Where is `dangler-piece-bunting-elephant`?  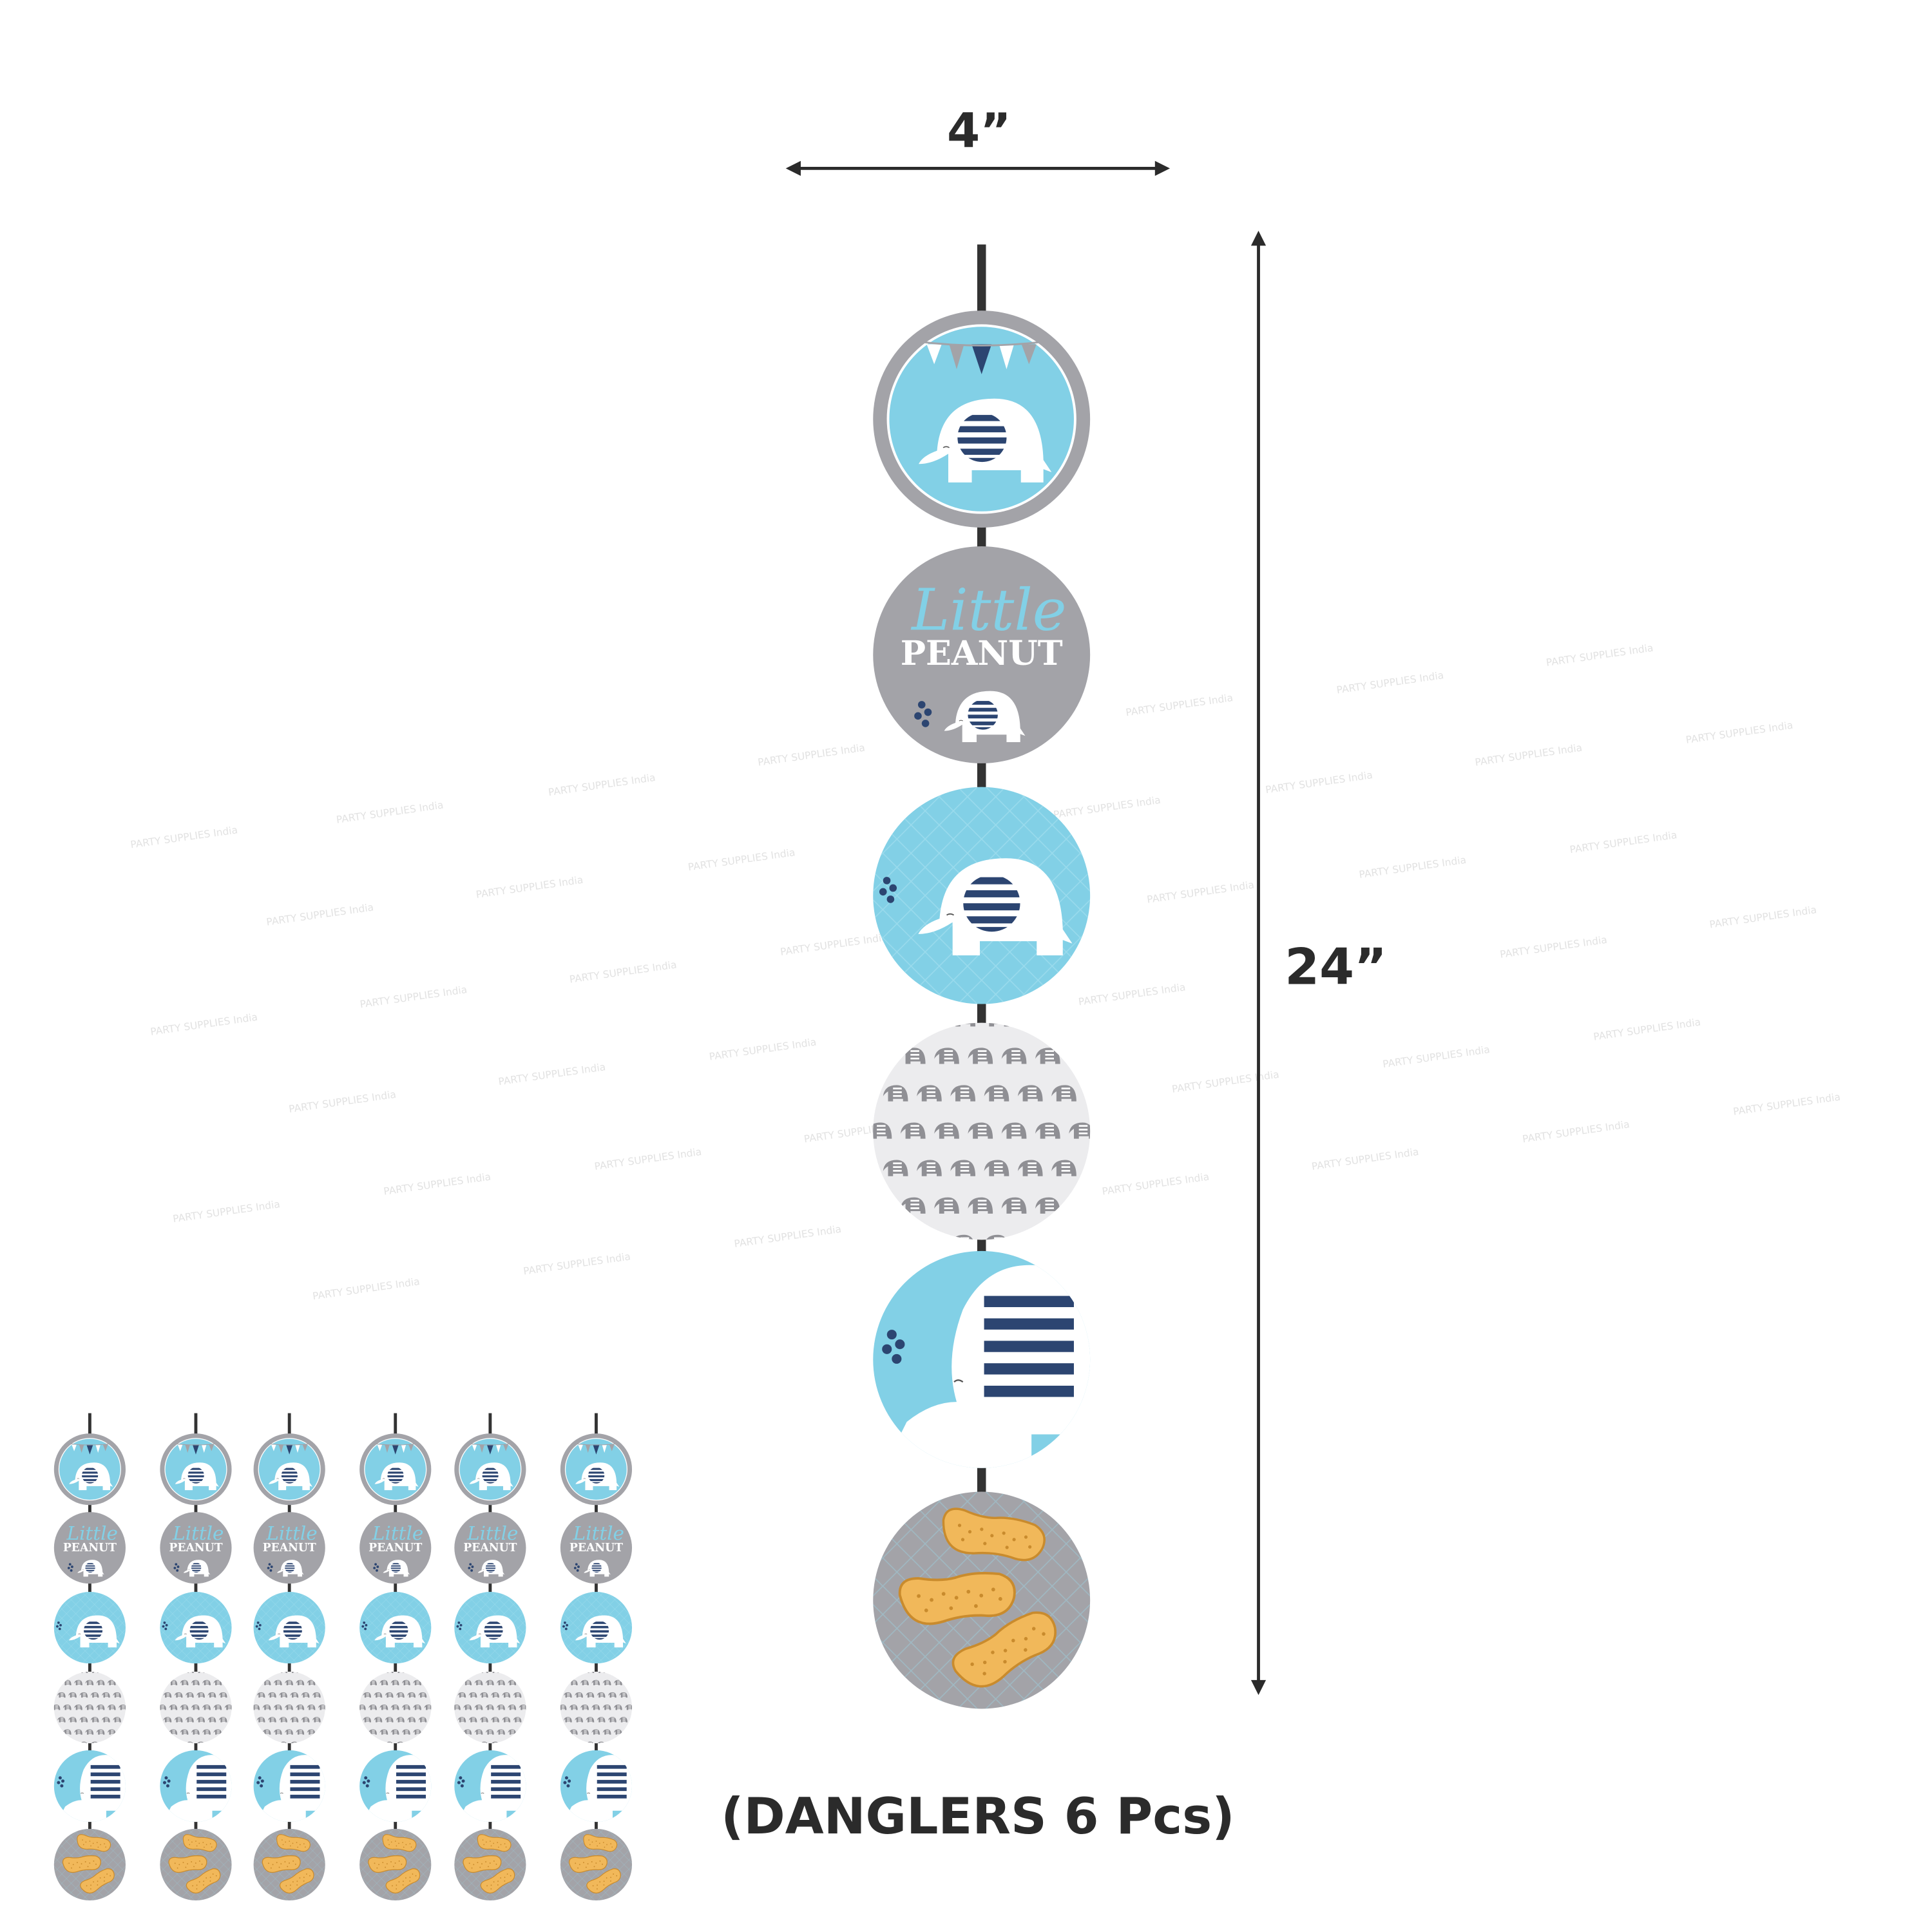 dangler-piece-bunting-elephant is located at coordinates (981, 419).